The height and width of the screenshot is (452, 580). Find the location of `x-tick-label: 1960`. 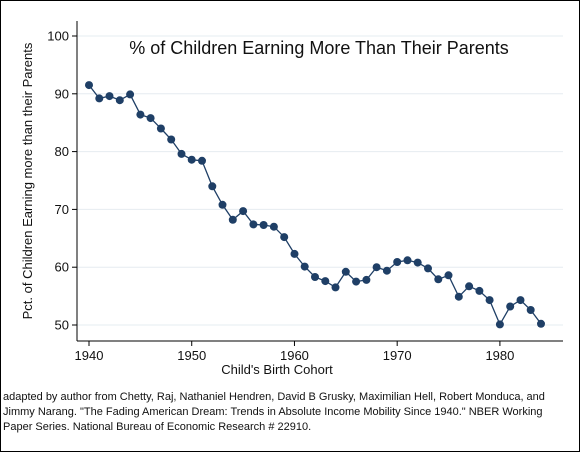

x-tick-label: 1960 is located at coordinates (294, 355).